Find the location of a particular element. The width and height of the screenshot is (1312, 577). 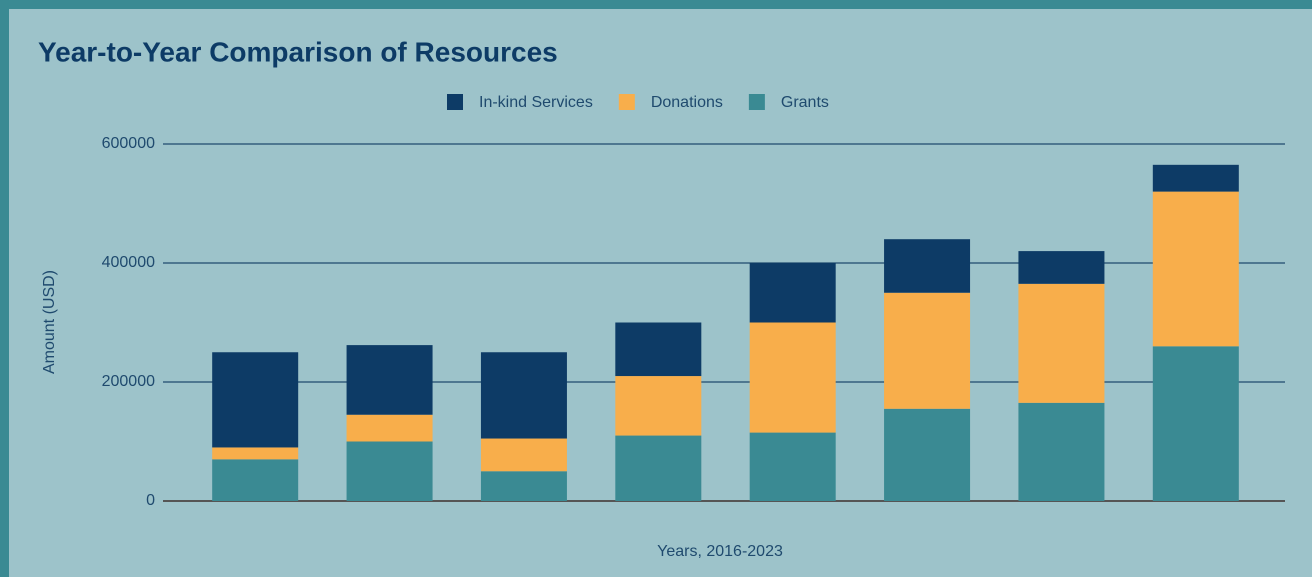

legend-label: In-kind Services is located at coordinates (536, 102).